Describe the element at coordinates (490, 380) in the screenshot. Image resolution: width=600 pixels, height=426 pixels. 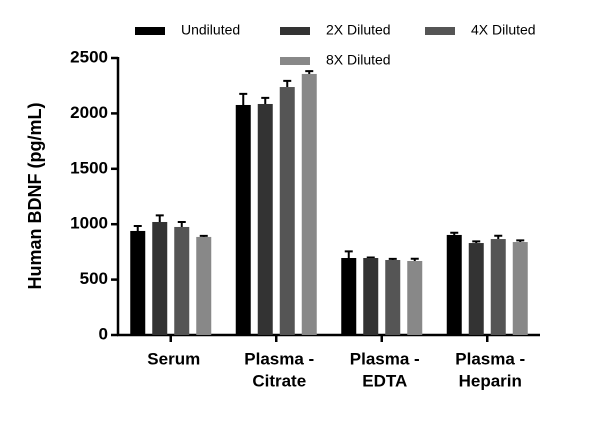
I see `x-tick-label: Heparin` at that location.